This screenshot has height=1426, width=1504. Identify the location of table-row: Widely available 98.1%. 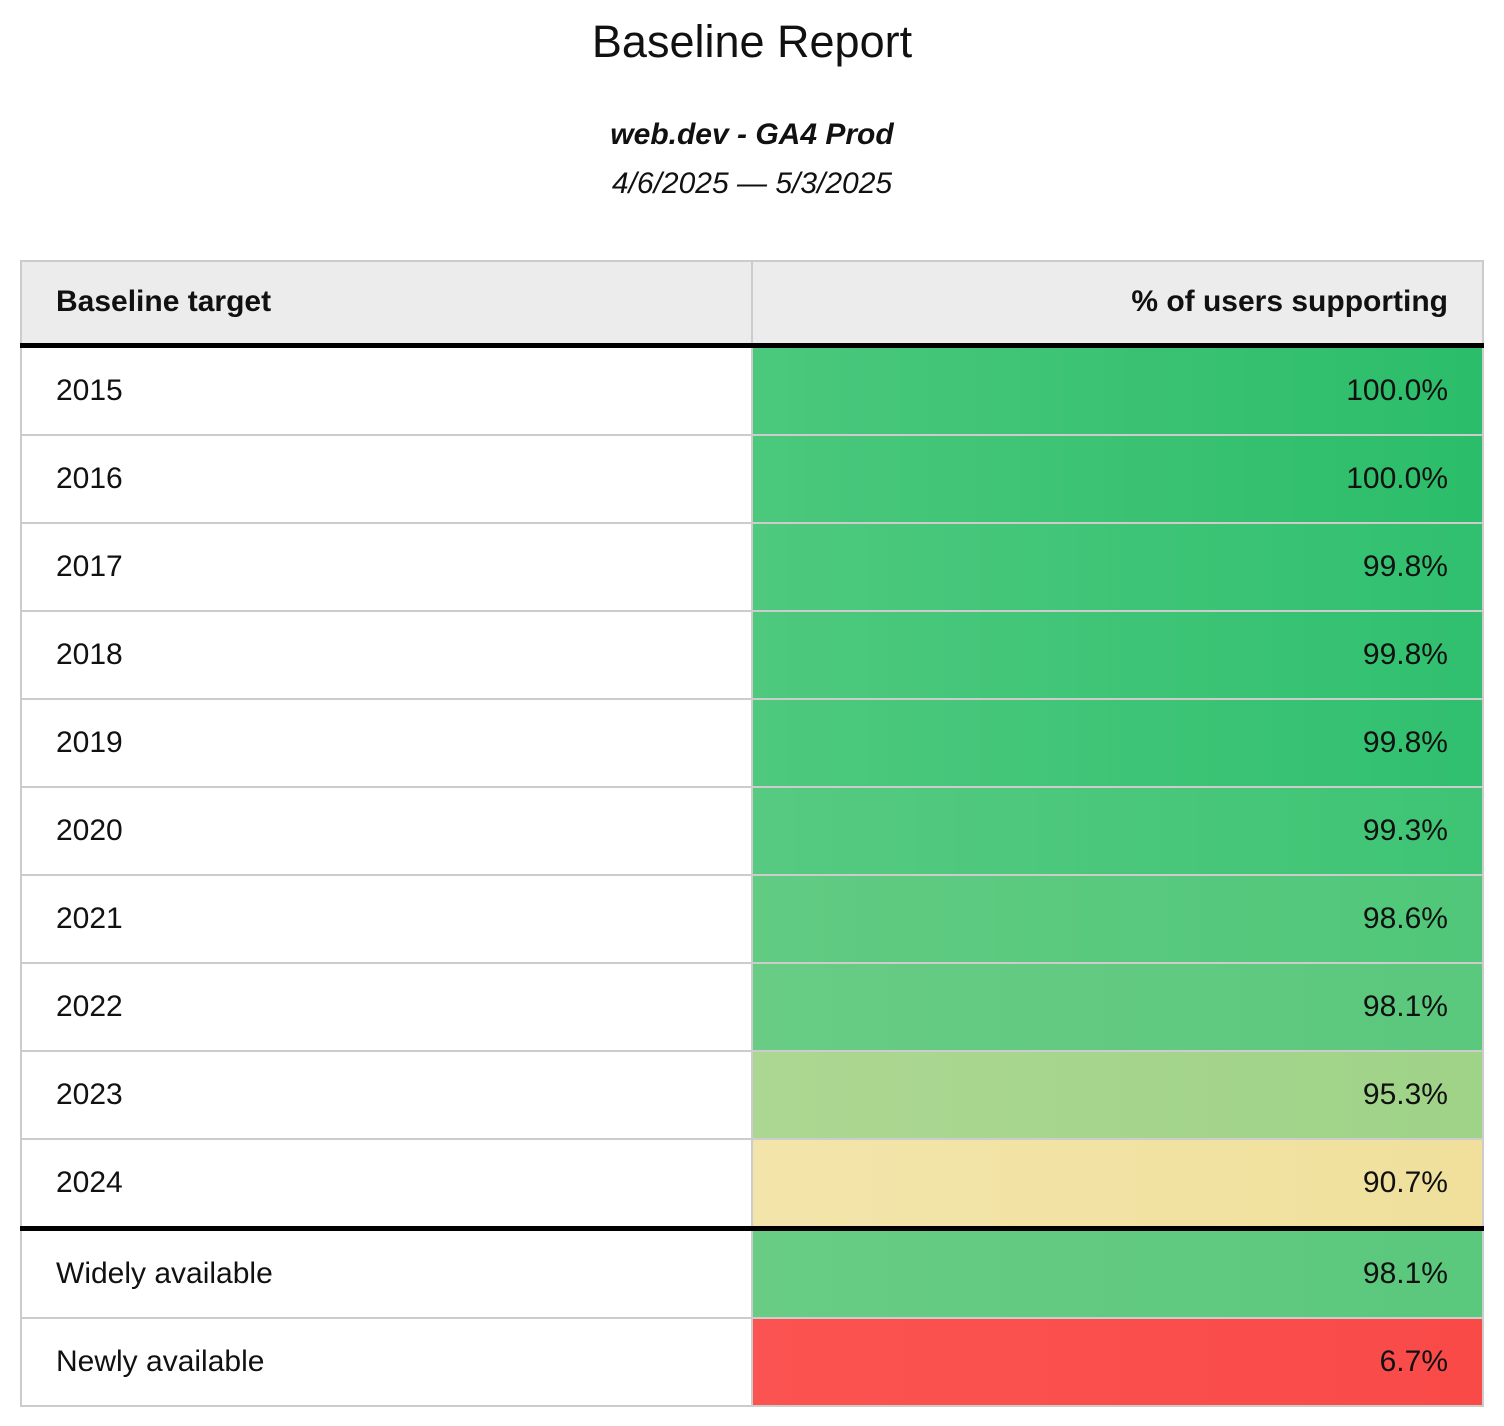
(752, 1271).